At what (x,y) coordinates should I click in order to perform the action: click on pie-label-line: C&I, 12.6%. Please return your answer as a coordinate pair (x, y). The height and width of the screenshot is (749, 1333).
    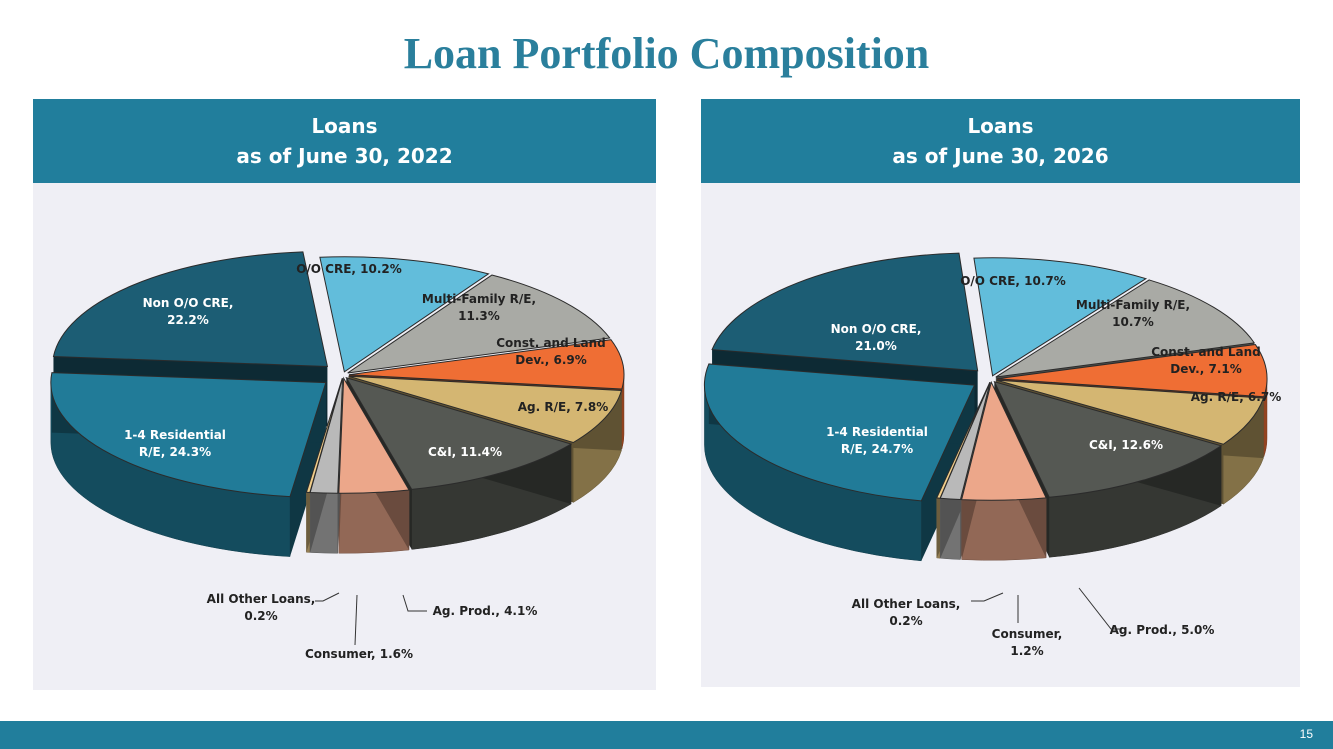
    Looking at the image, I should click on (1126, 445).